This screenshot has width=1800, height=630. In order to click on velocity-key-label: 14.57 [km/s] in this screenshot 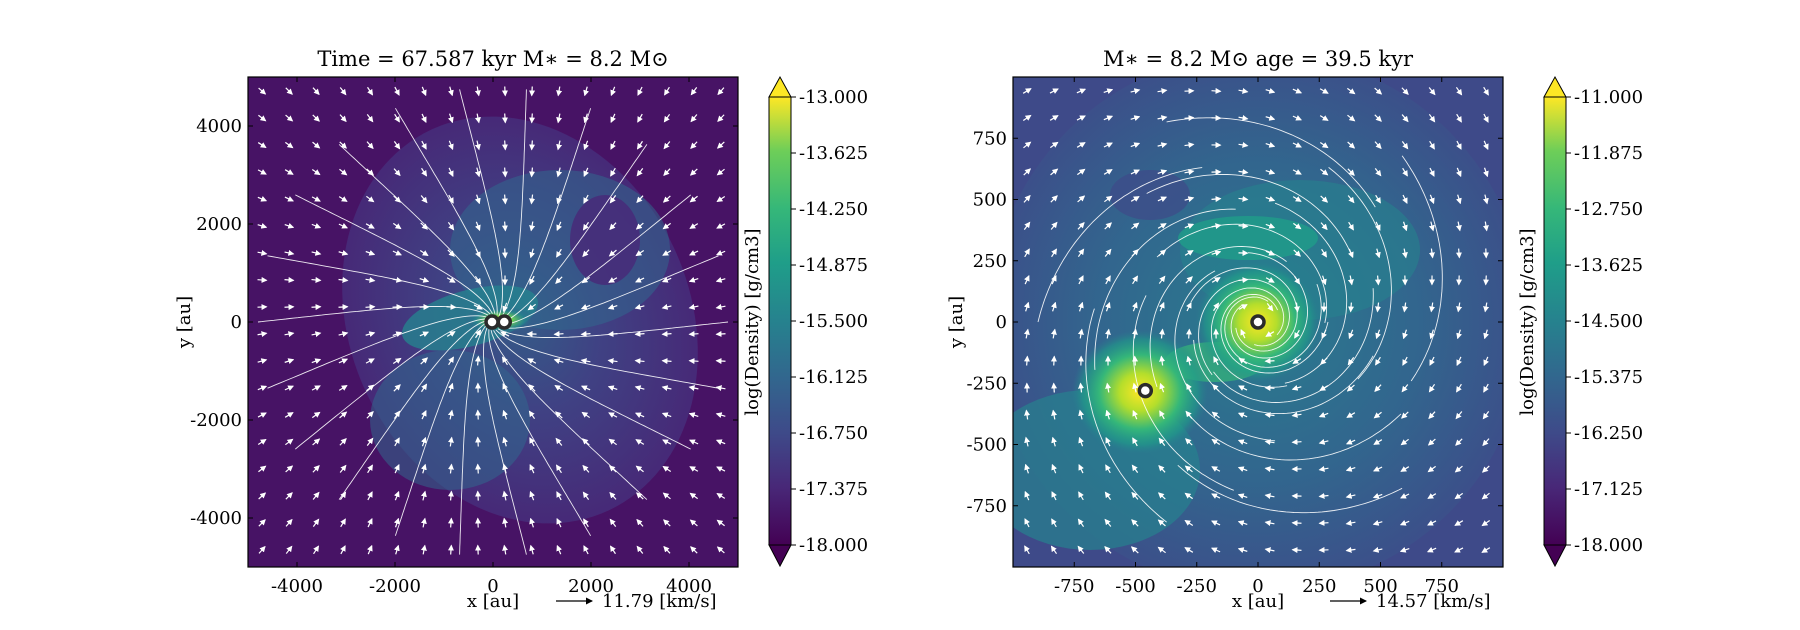, I will do `click(1433, 601)`.